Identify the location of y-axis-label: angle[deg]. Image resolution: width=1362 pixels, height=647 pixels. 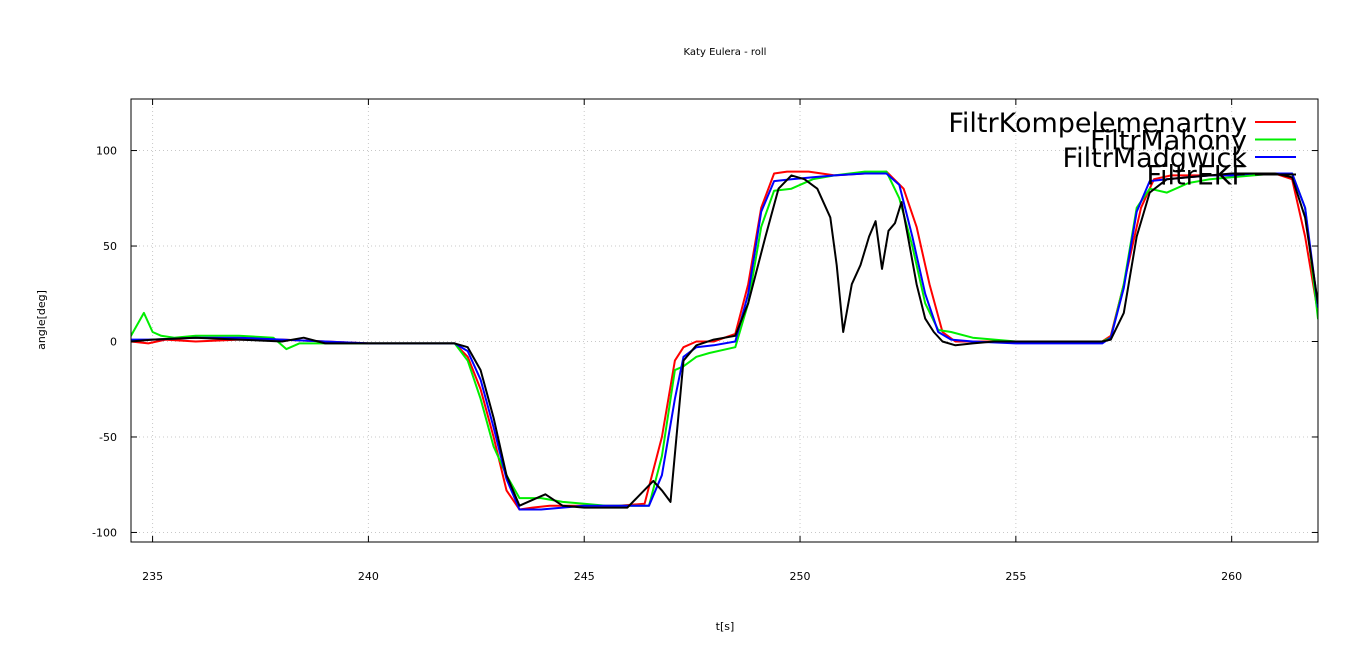
(41, 320).